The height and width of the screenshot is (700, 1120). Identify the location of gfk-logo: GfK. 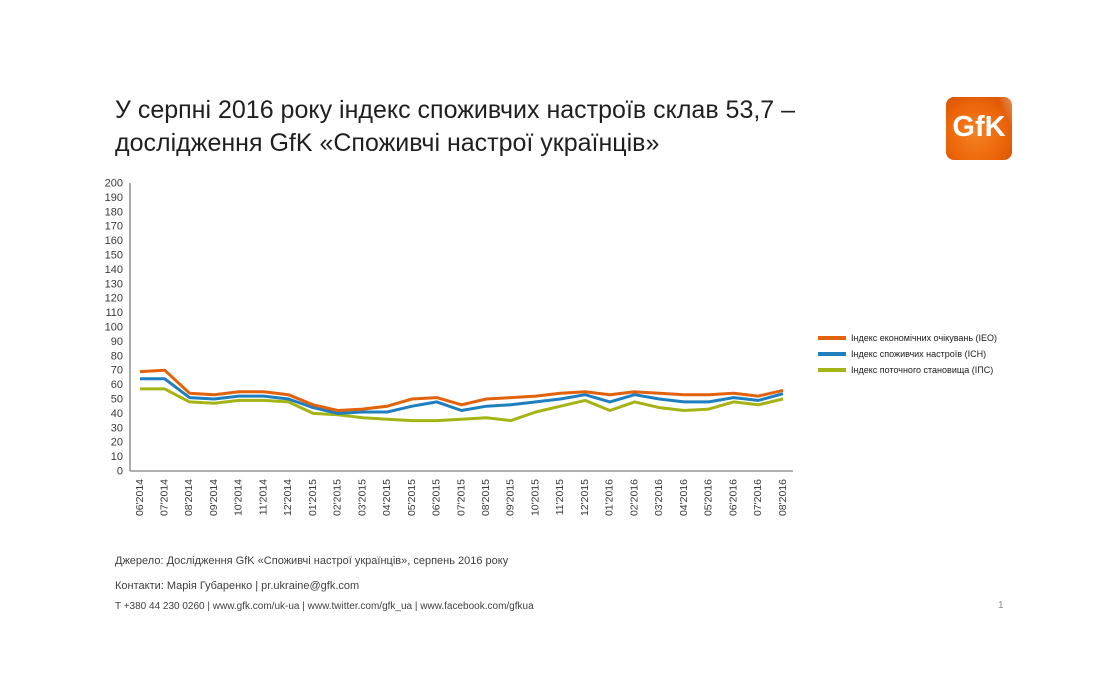
(979, 128).